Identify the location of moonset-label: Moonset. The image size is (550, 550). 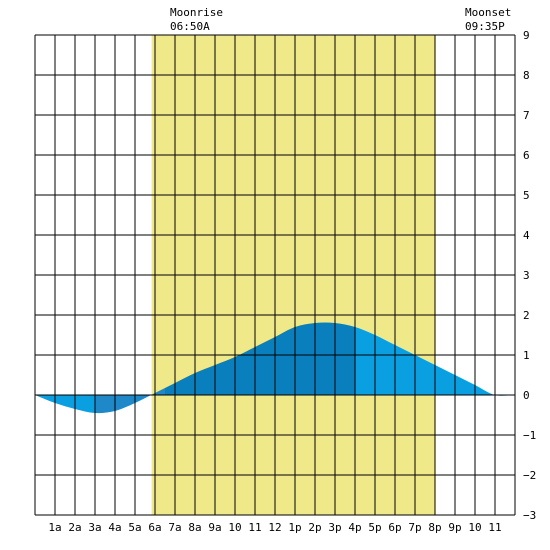
(488, 12).